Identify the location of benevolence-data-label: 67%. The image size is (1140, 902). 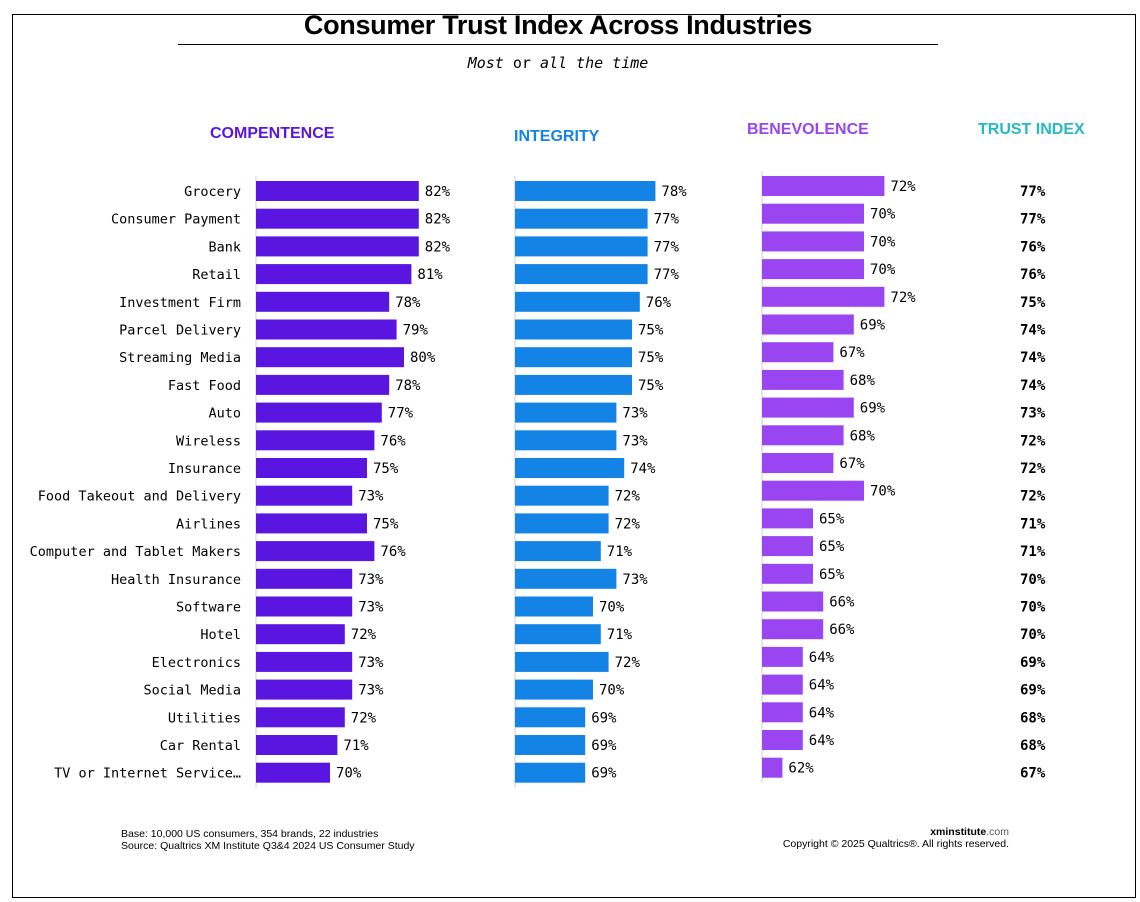
(852, 353).